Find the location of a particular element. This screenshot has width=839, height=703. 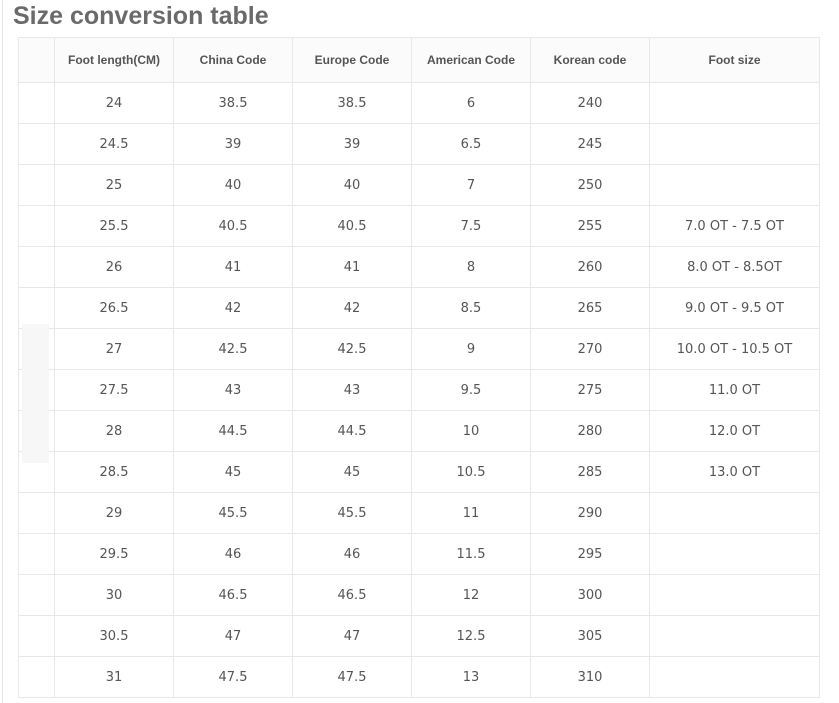

table-cell: 250 is located at coordinates (590, 185).